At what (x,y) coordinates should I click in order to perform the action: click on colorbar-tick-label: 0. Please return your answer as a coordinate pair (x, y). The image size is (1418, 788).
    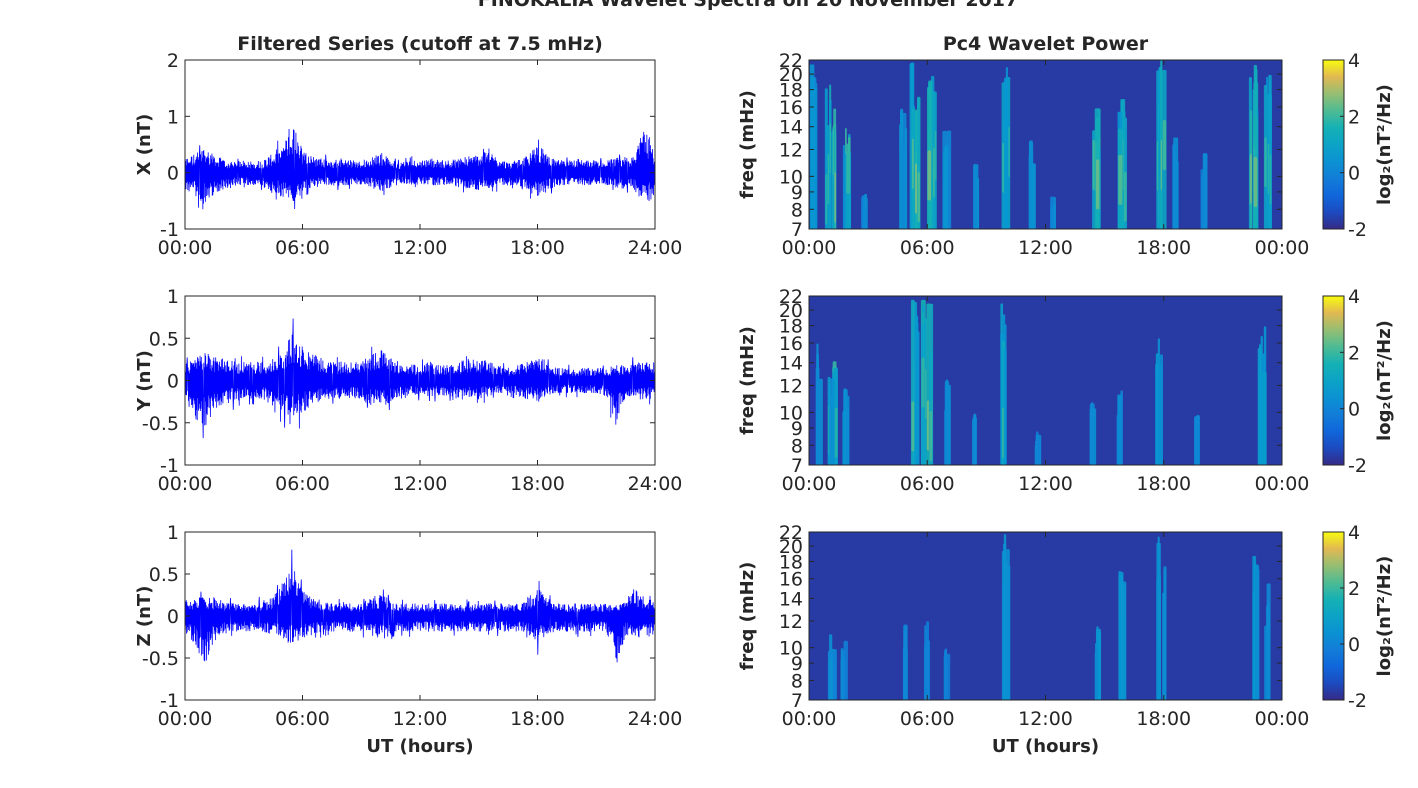
    Looking at the image, I should click on (1354, 410).